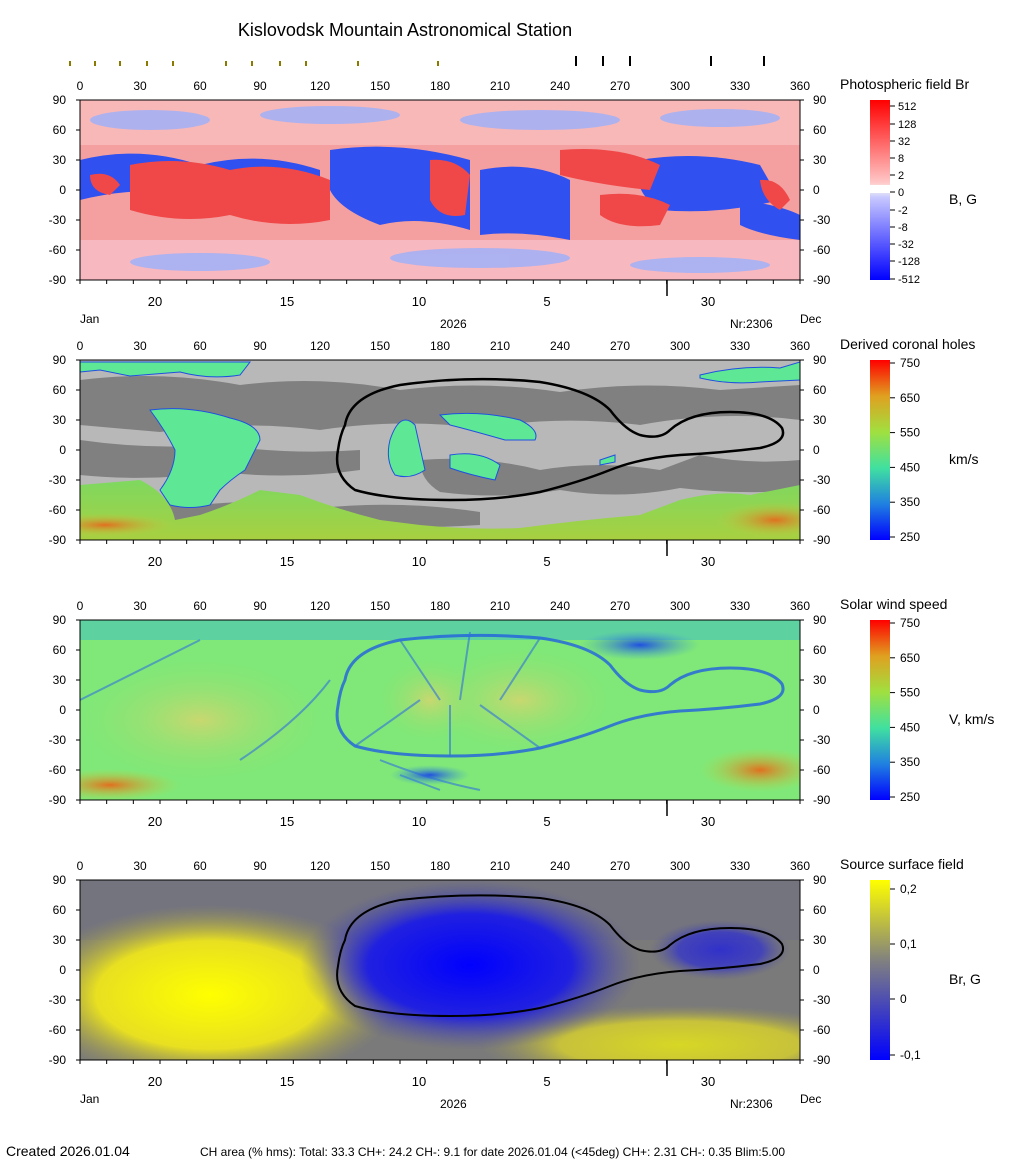  Describe the element at coordinates (751, 324) in the screenshot. I see `rotation-label-1: Nr:2306` at that location.